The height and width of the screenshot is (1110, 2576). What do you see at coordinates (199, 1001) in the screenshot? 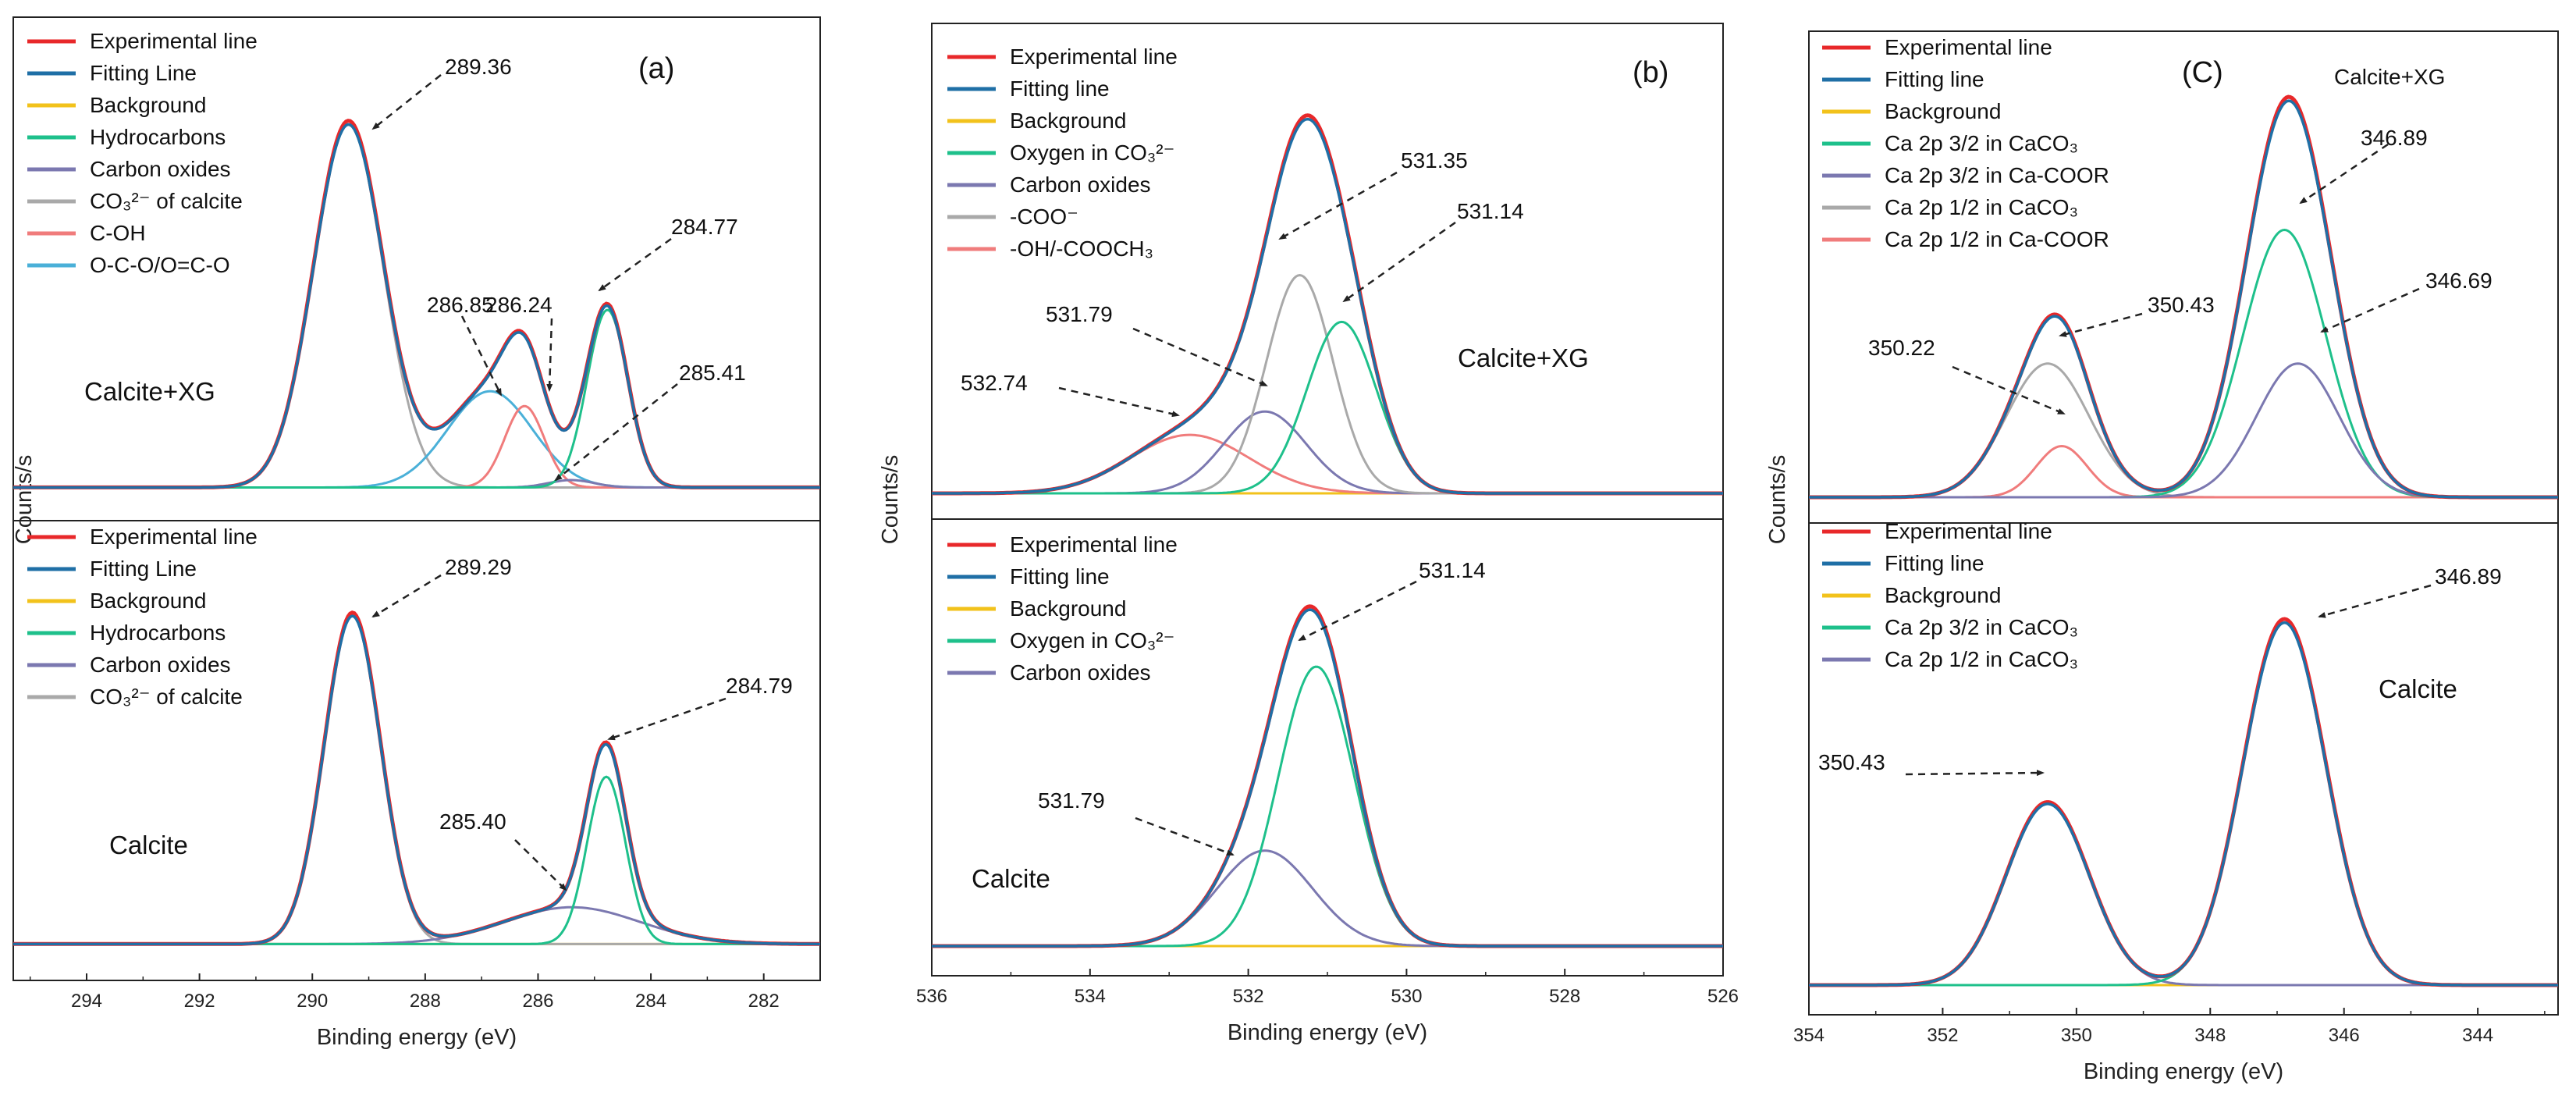
I see `x-tick-label: 292` at bounding box center [199, 1001].